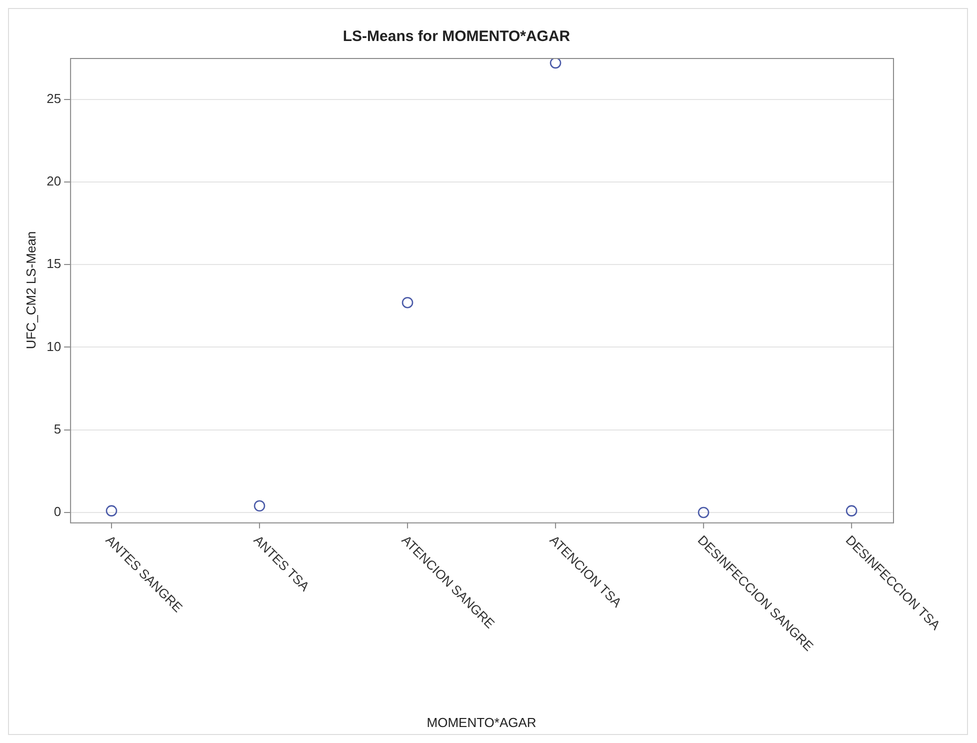 The height and width of the screenshot is (743, 977). Describe the element at coordinates (481, 722) in the screenshot. I see `x-axis-title: MOMENTO*AGAR` at that location.